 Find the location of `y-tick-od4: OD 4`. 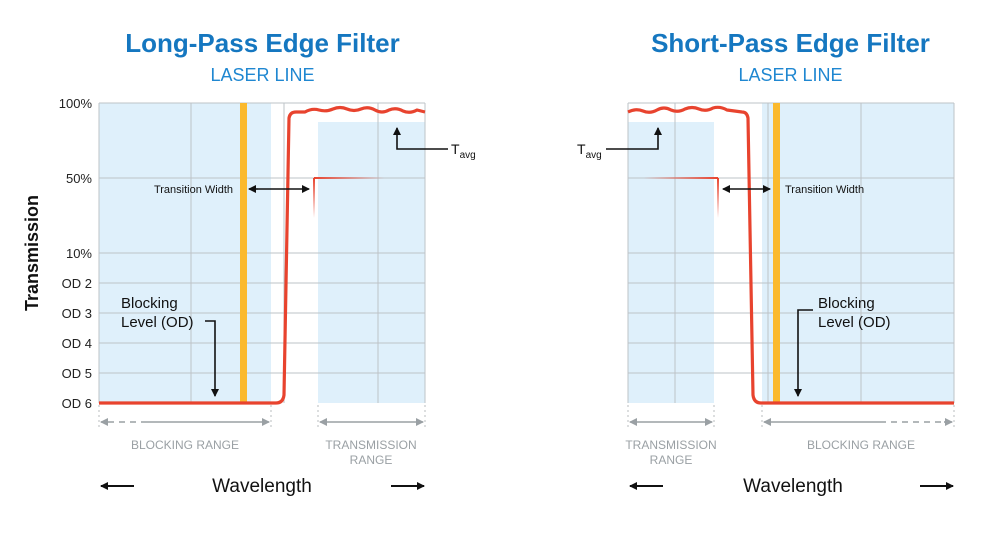

y-tick-od4: OD 4 is located at coordinates (77, 343).